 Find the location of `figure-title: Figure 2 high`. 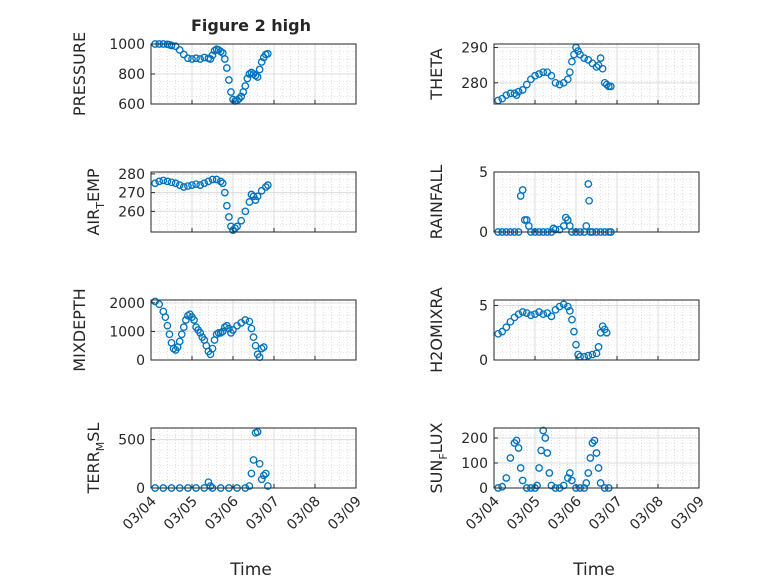

figure-title: Figure 2 high is located at coordinates (251, 25).